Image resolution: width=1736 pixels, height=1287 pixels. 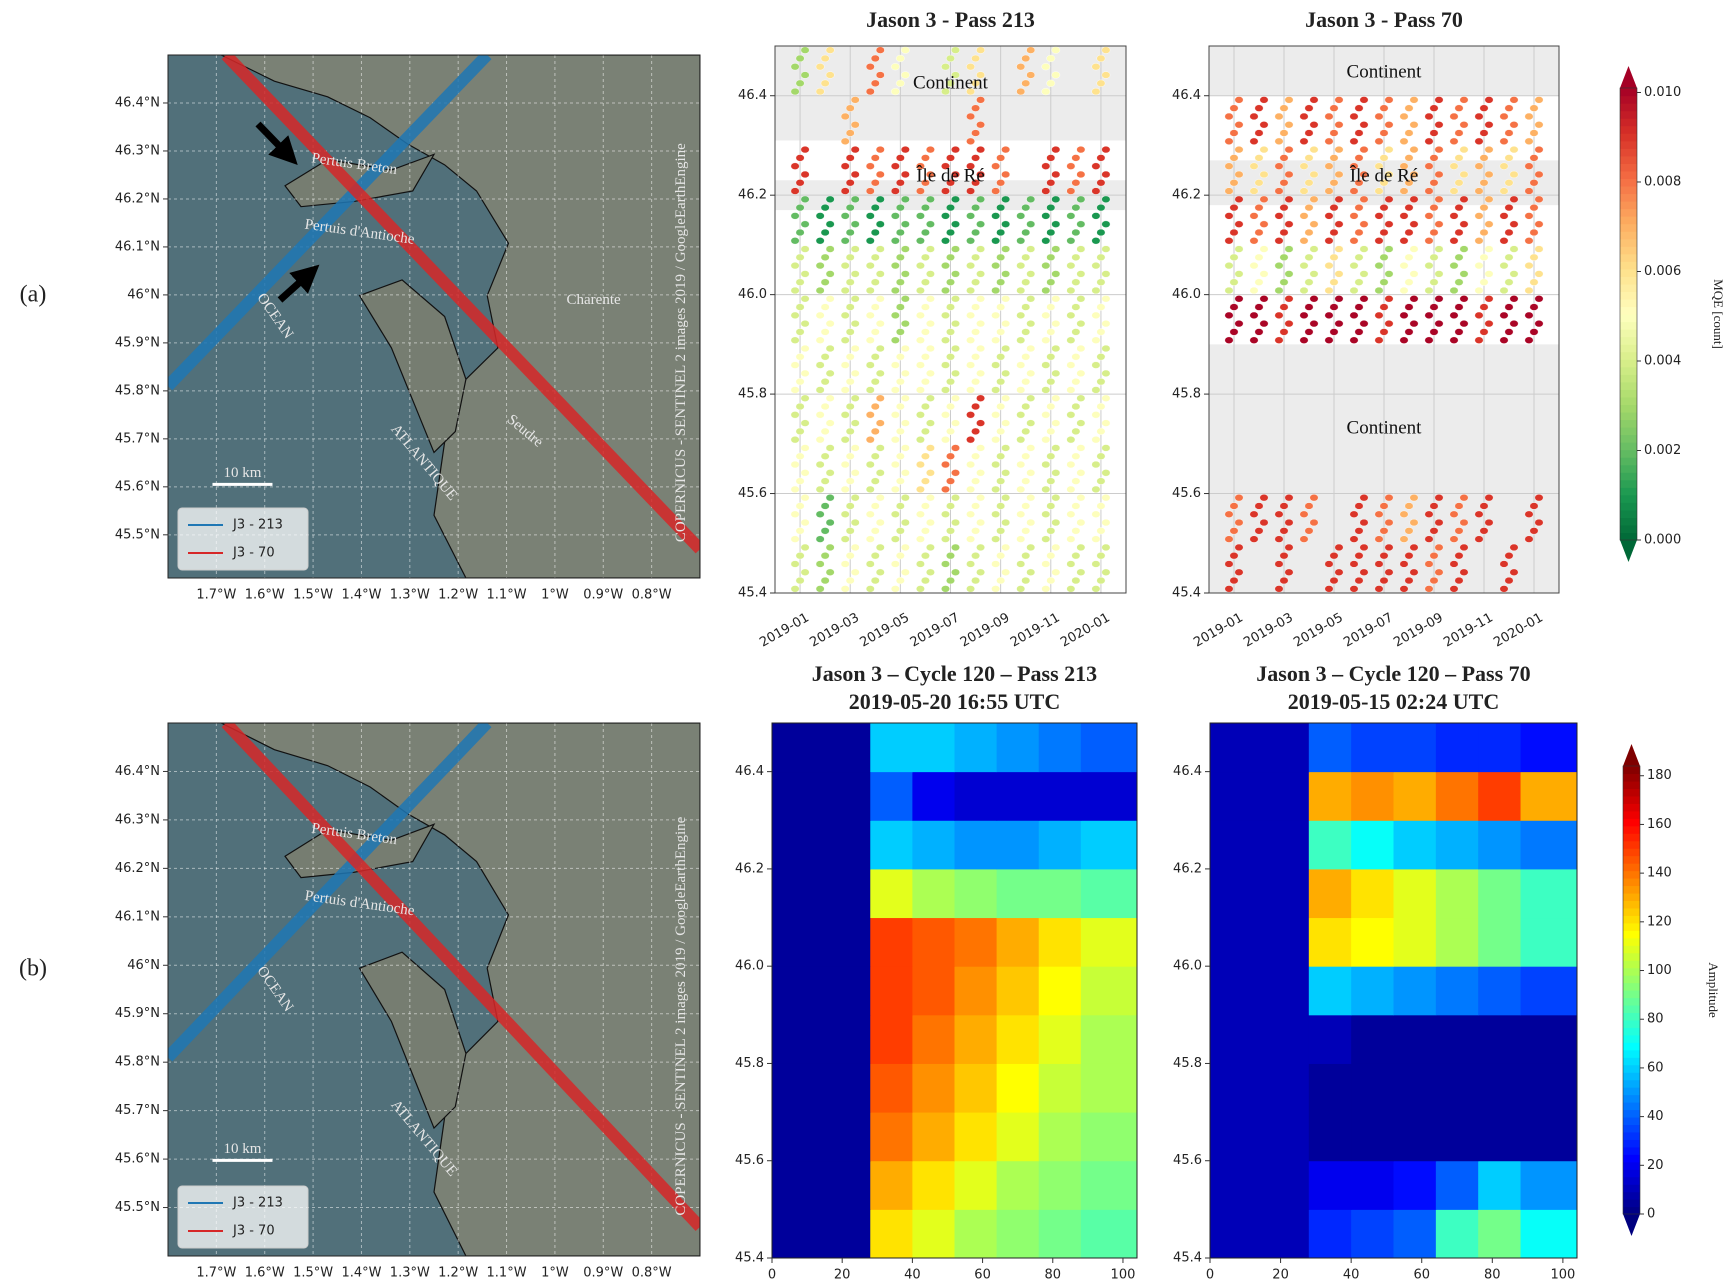 I want to click on colorbar-frame, so click(x=1631, y=990).